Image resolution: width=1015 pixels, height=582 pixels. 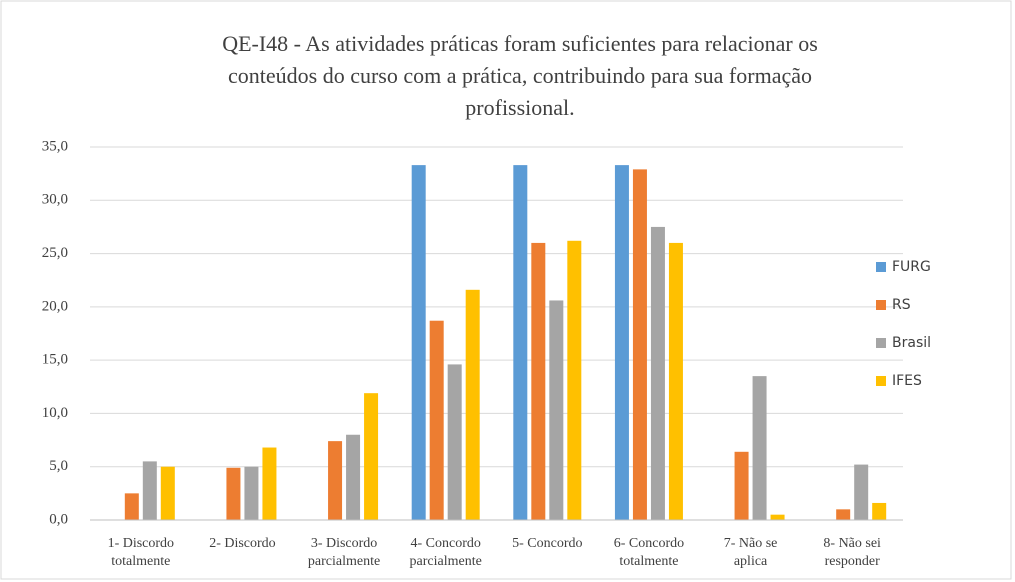 I want to click on legend-label: RS, so click(x=901, y=305).